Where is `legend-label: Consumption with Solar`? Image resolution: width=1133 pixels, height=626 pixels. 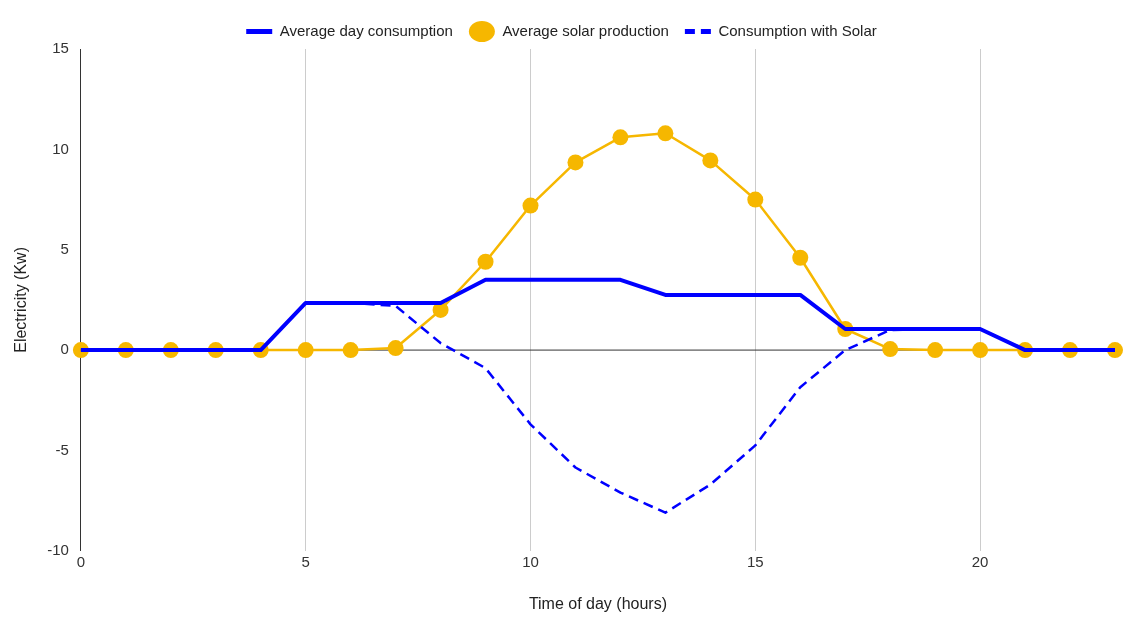
legend-label: Consumption with Solar is located at coordinates (797, 30).